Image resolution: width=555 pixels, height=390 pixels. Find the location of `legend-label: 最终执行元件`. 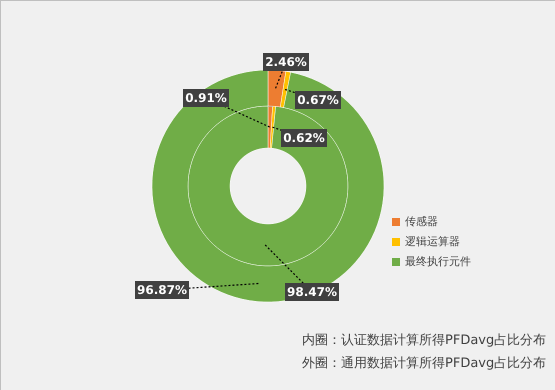

legend-label: 最终执行元件 is located at coordinates (438, 261).